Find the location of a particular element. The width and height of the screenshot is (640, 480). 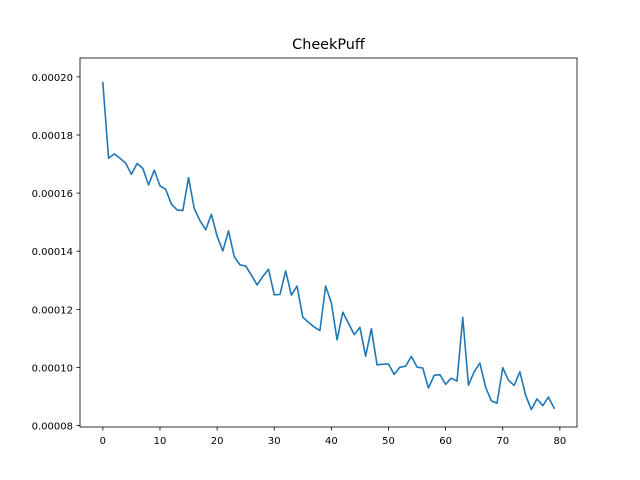

x-tick-label: 30 is located at coordinates (274, 441).